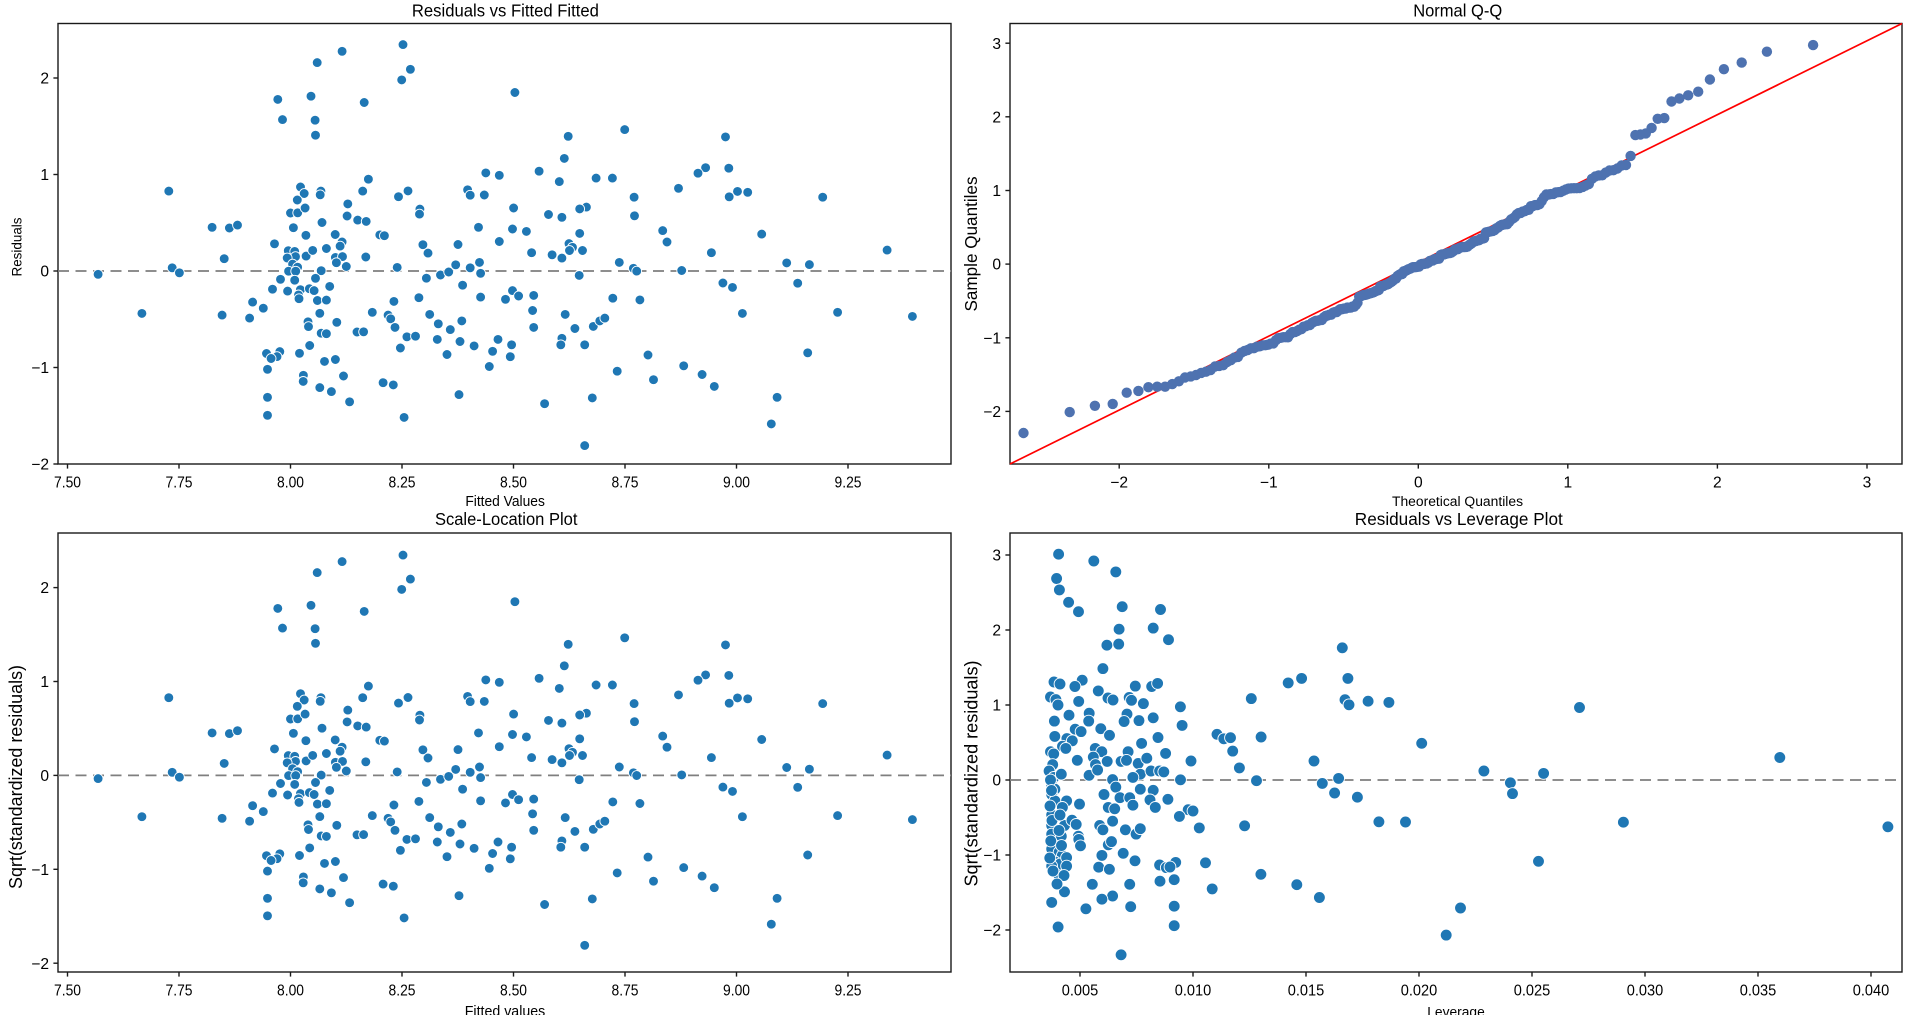  Describe the element at coordinates (506, 519) in the screenshot. I see `svg-text: Scale-Location Plot` at that location.